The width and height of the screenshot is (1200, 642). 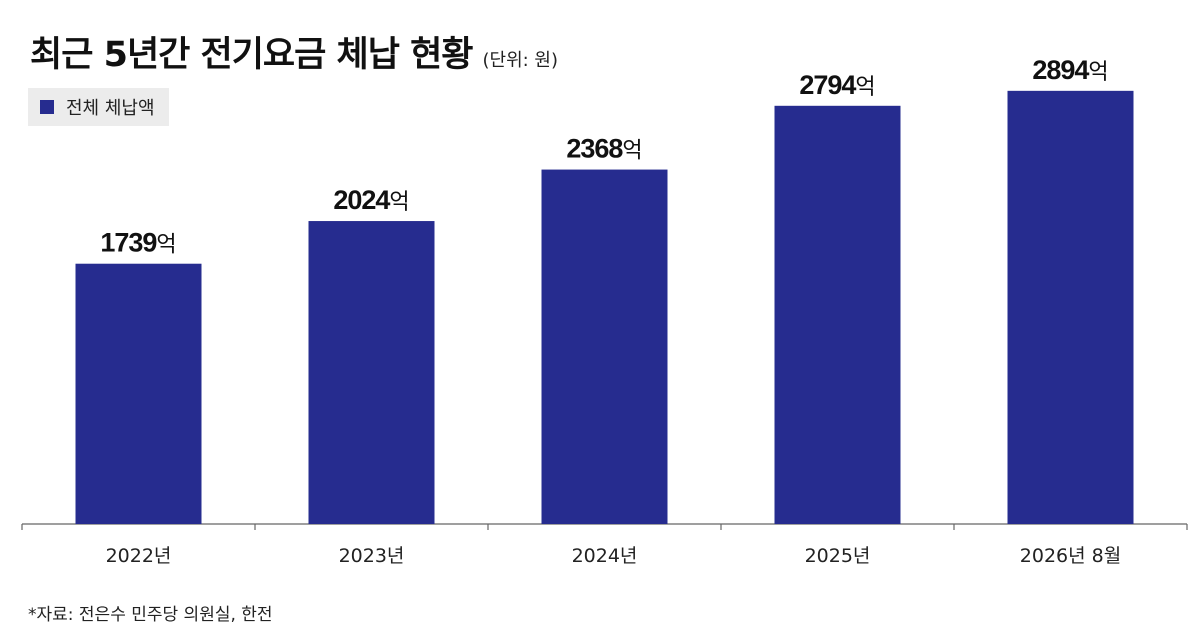 What do you see at coordinates (604, 149) in the screenshot?
I see `data-label: 2368억` at bounding box center [604, 149].